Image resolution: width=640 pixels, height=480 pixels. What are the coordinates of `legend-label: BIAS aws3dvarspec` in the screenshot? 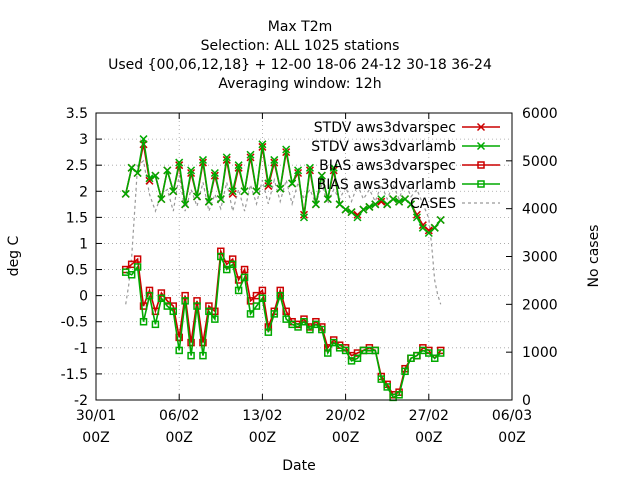 It's located at (387, 166).